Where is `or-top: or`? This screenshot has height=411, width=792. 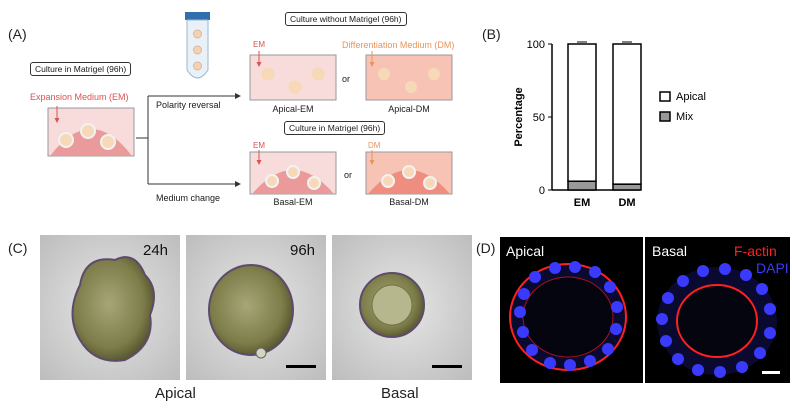 or-top: or is located at coordinates (346, 79).